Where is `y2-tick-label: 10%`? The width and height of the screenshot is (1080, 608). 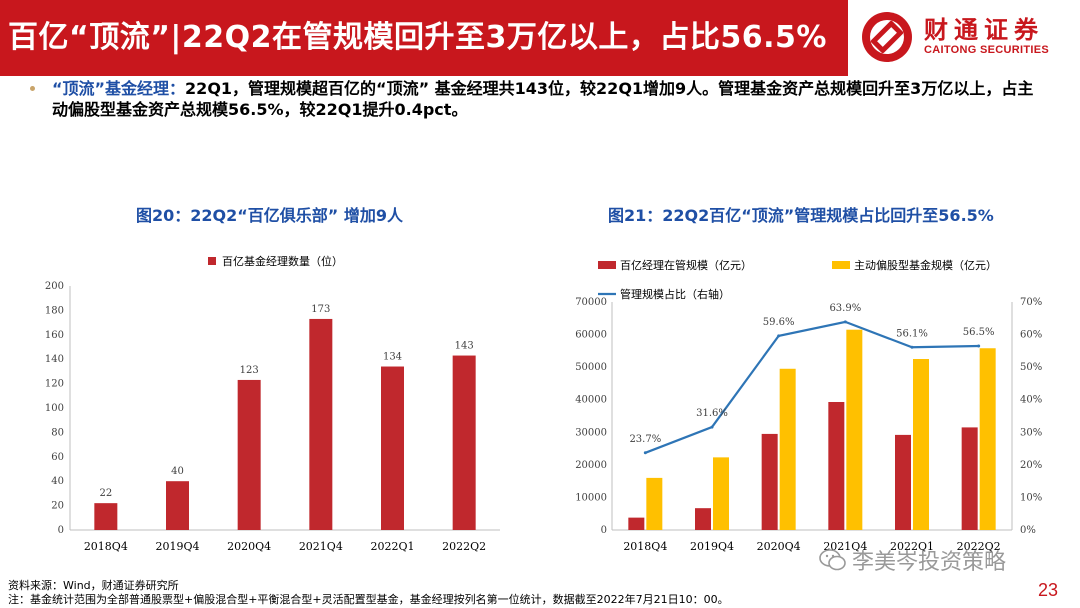 y2-tick-label: 10% is located at coordinates (1031, 497).